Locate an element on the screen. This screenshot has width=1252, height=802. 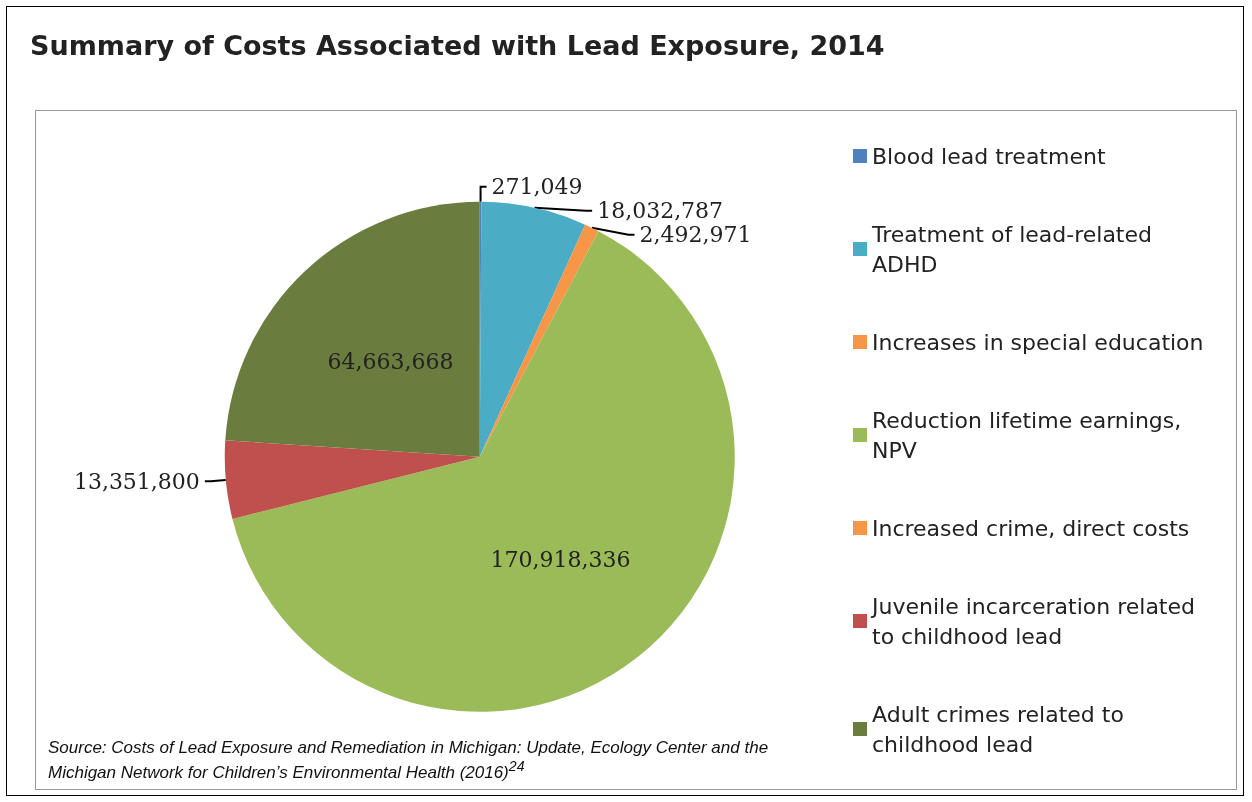
source-note: Source: Costs of Lead Exposure and Remediation in Michigan: Update, Ecology Center and the Michigan Network for Children’s Environmental Health (2016)$^{24}$ is located at coordinates (409, 760).